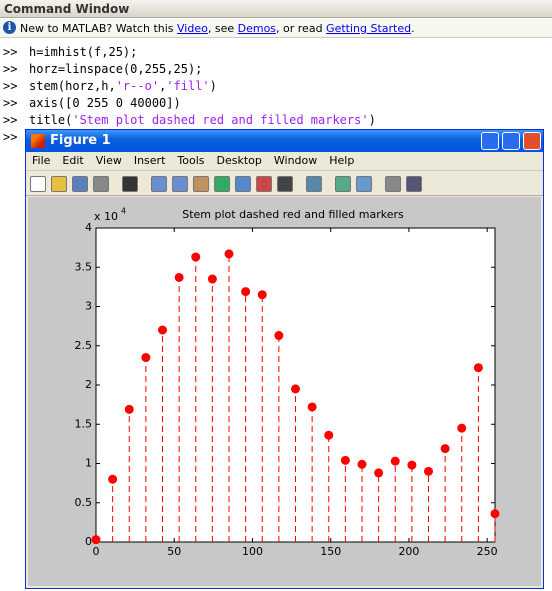  I want to click on menu-bar: File Edit View Insert Tools Desktop Window Help, so click(284, 161).